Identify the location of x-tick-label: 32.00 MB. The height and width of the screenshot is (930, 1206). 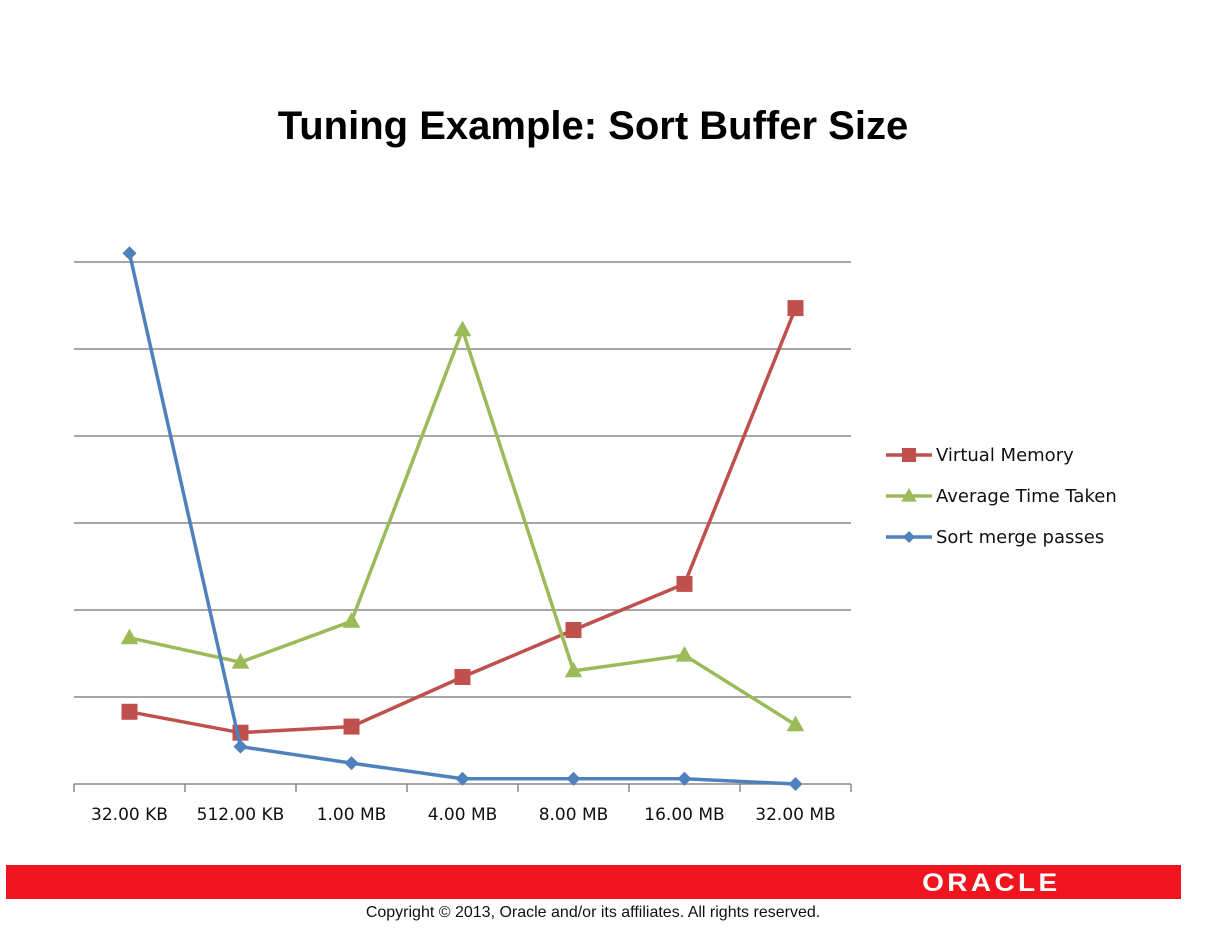
(795, 815).